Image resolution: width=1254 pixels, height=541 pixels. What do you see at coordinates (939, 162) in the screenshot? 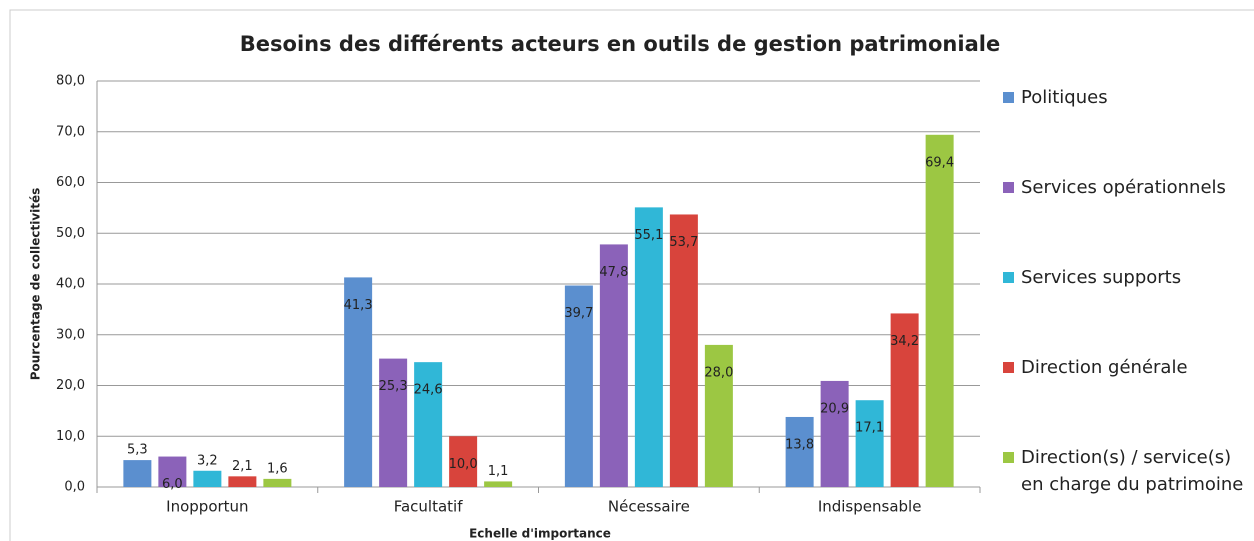
I see `data-label: 69,4` at bounding box center [939, 162].